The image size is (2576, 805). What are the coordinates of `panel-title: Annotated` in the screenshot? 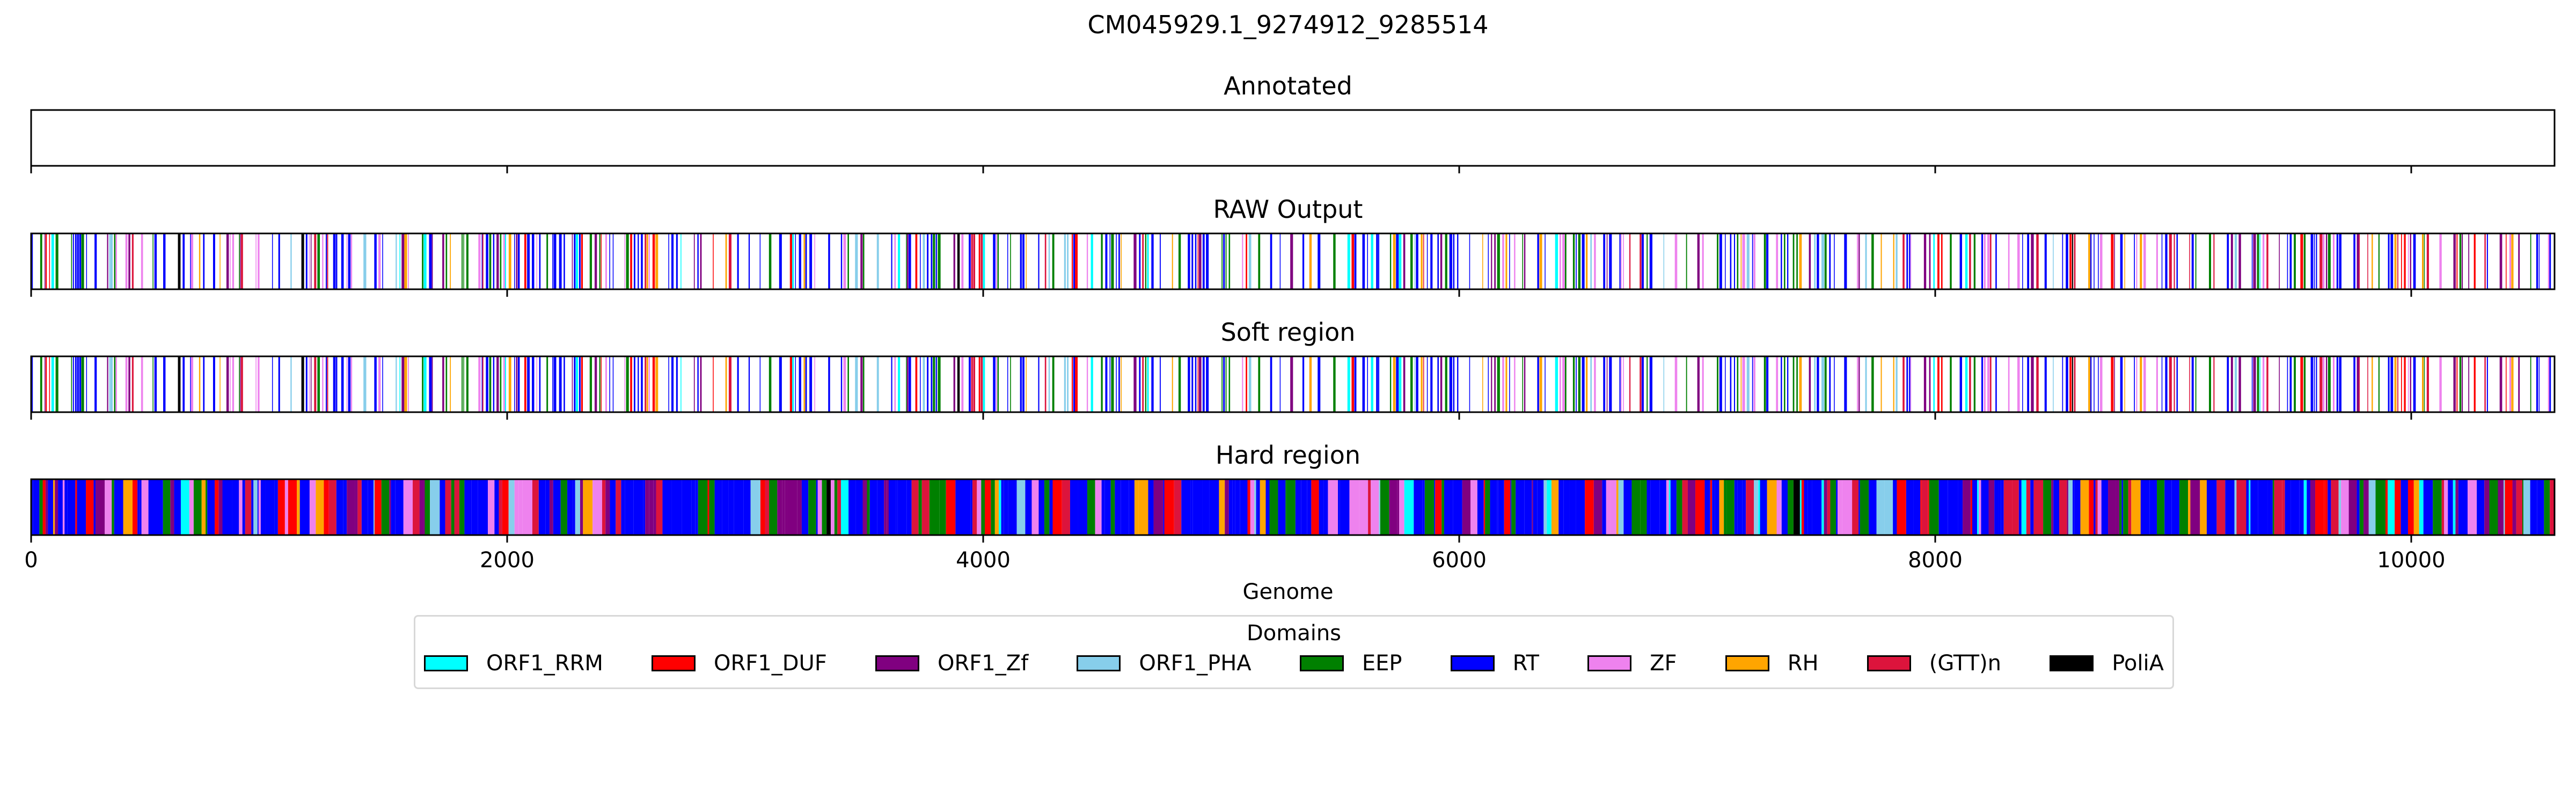 It's located at (1288, 85).